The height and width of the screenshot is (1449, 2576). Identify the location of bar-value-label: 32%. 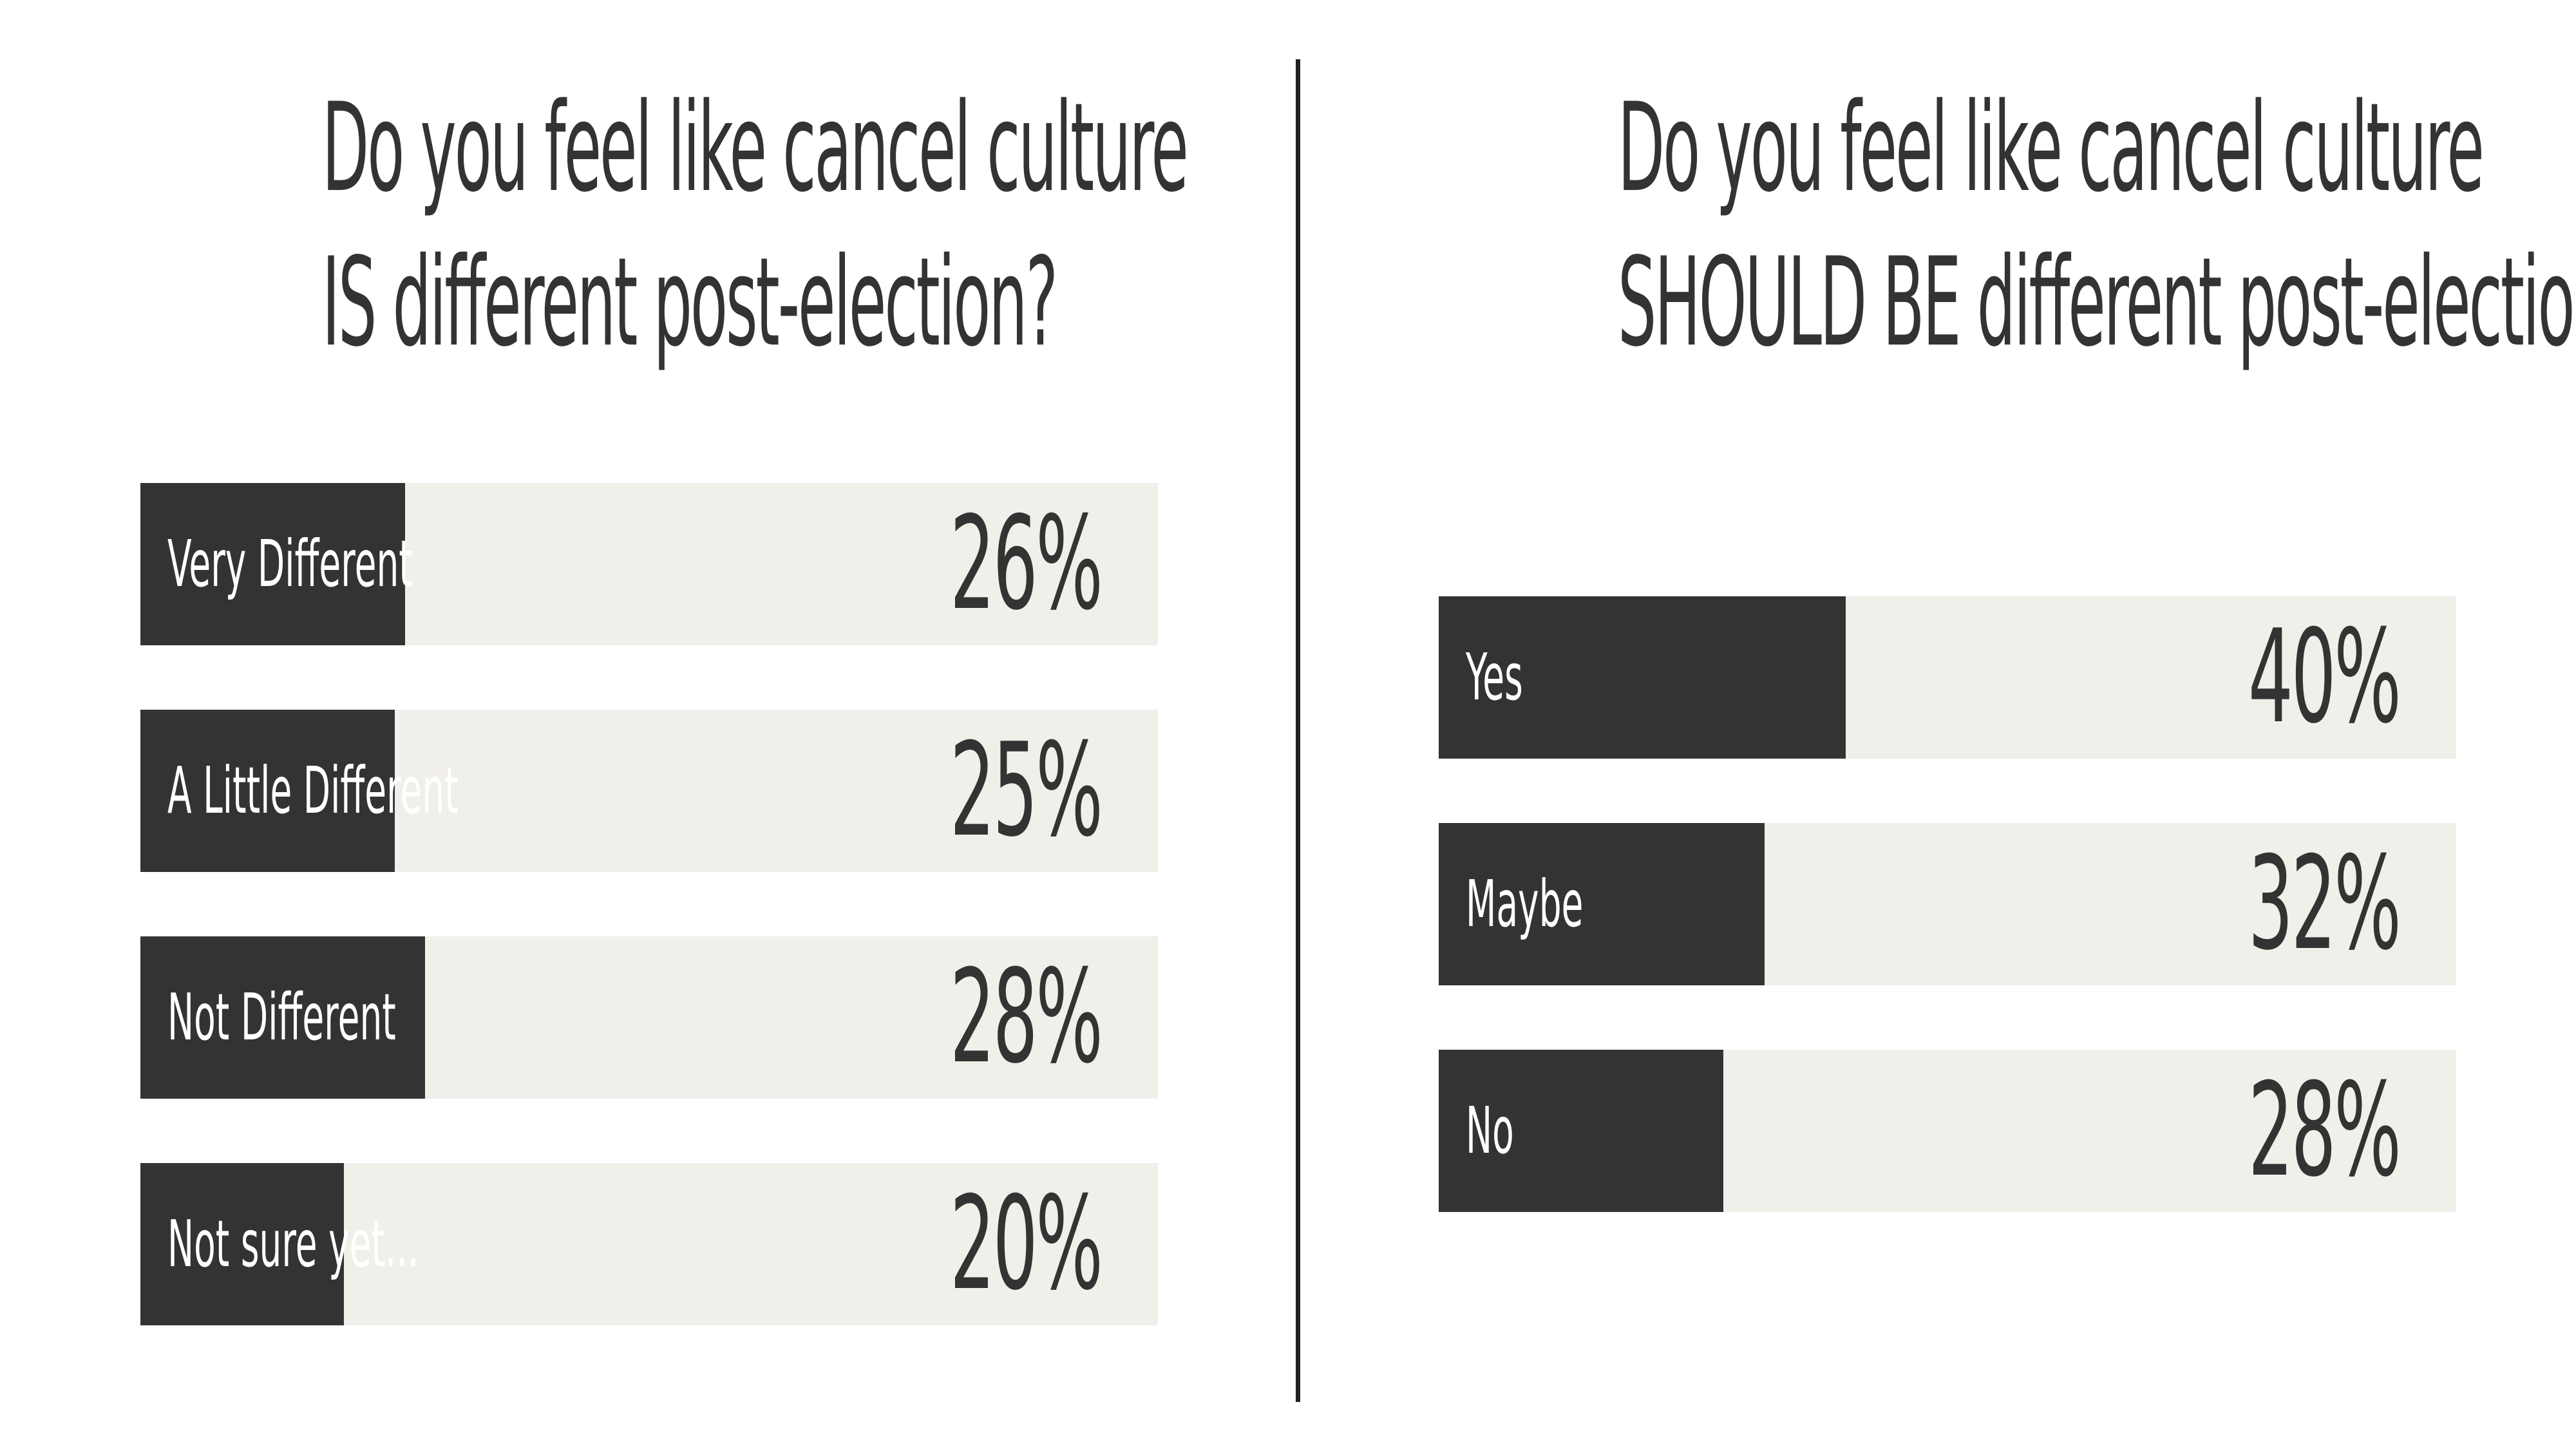
(2324, 904).